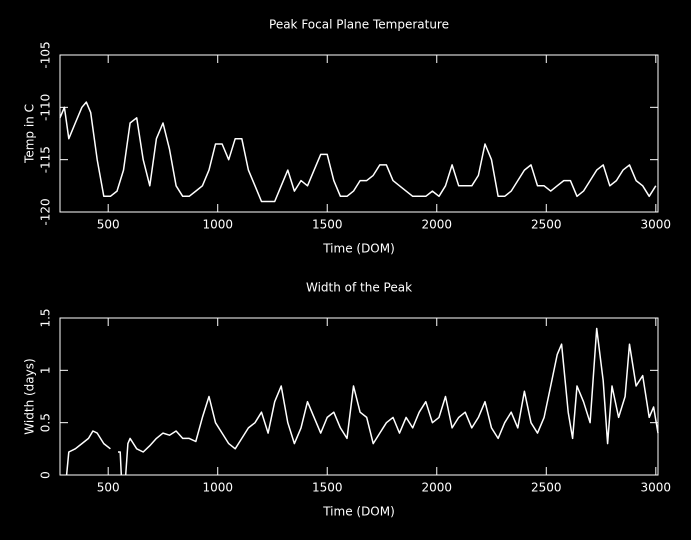 The height and width of the screenshot is (540, 691). I want to click on chart-title: Width of the Peak, so click(359, 288).